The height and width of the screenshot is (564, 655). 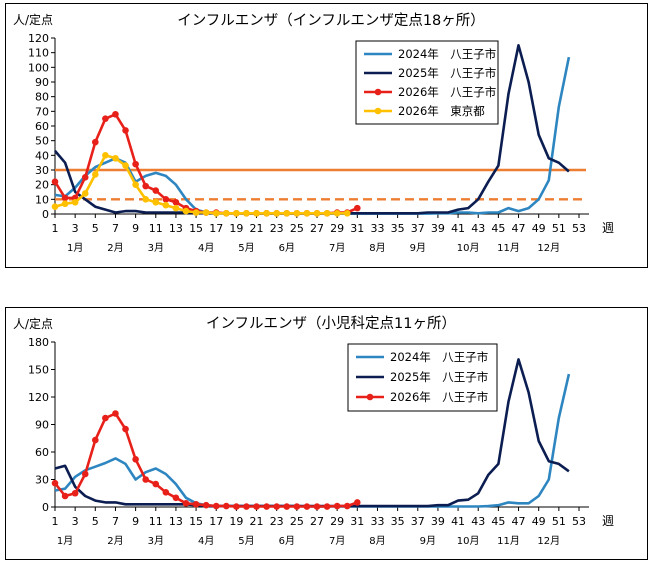 I want to click on x-tick-label: 5, so click(x=95, y=228).